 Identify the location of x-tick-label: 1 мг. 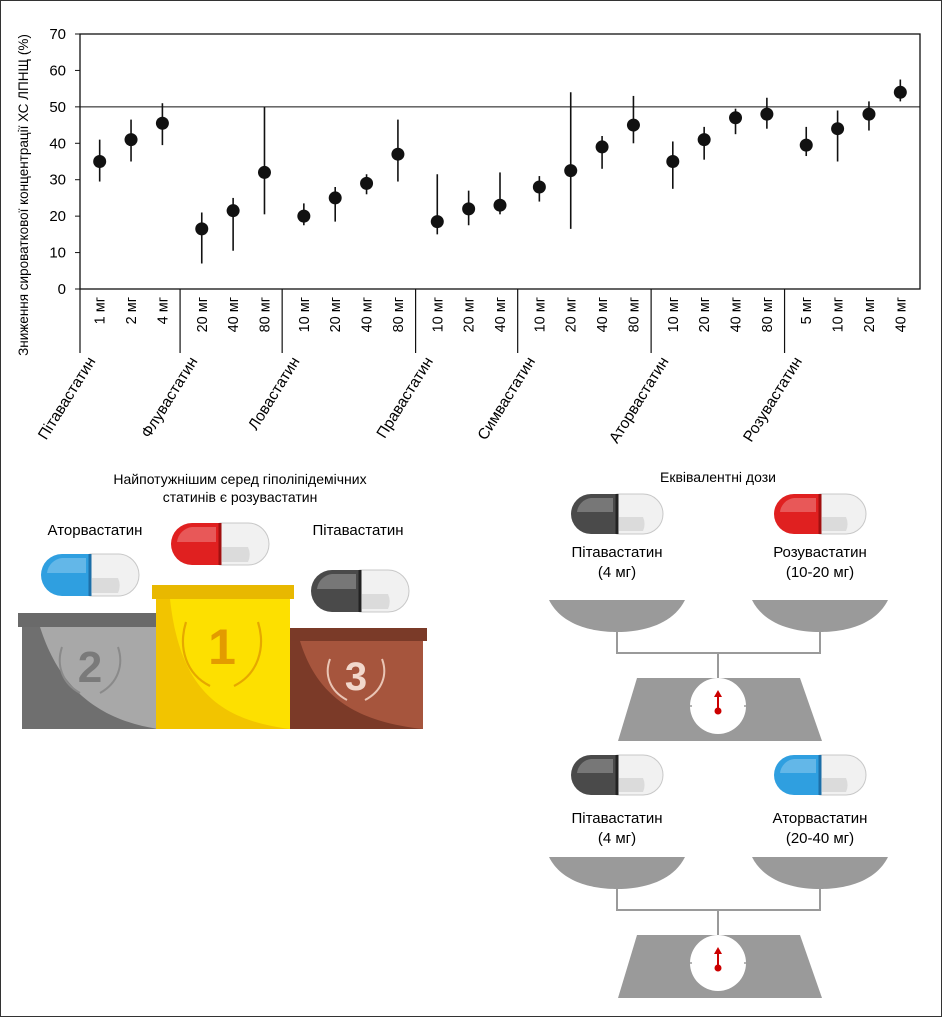
(101, 310).